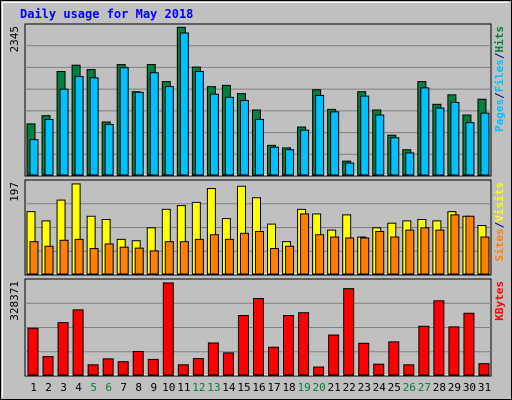 The image size is (512, 400). I want to click on side-legend-part: Hits, so click(499, 39).